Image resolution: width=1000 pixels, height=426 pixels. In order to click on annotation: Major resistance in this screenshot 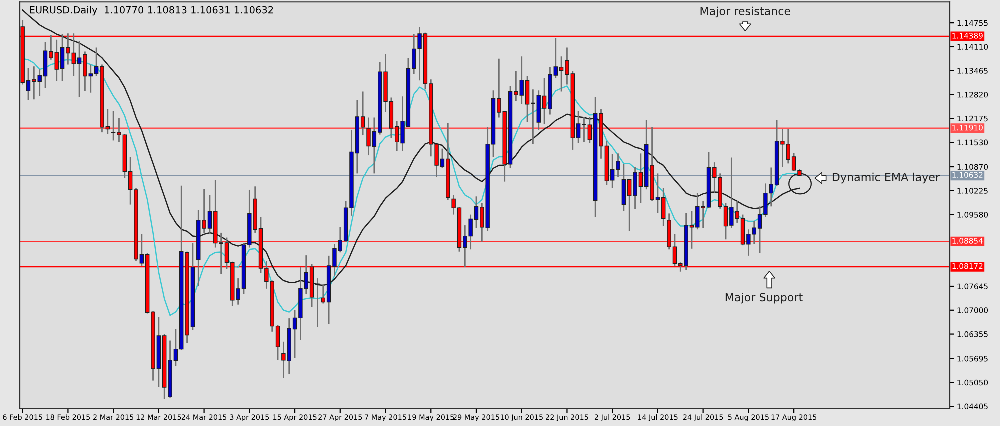, I will do `click(745, 12)`.